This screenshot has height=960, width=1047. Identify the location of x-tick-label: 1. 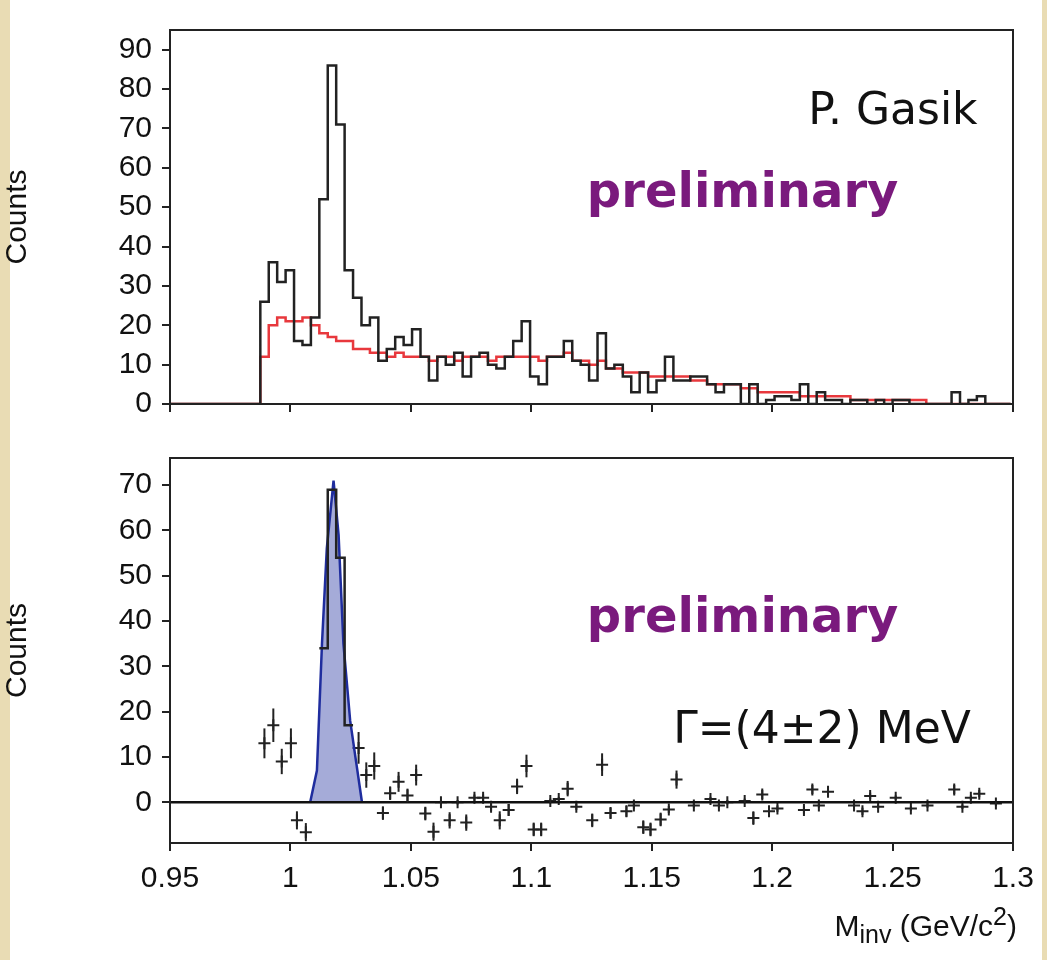
(290, 877).